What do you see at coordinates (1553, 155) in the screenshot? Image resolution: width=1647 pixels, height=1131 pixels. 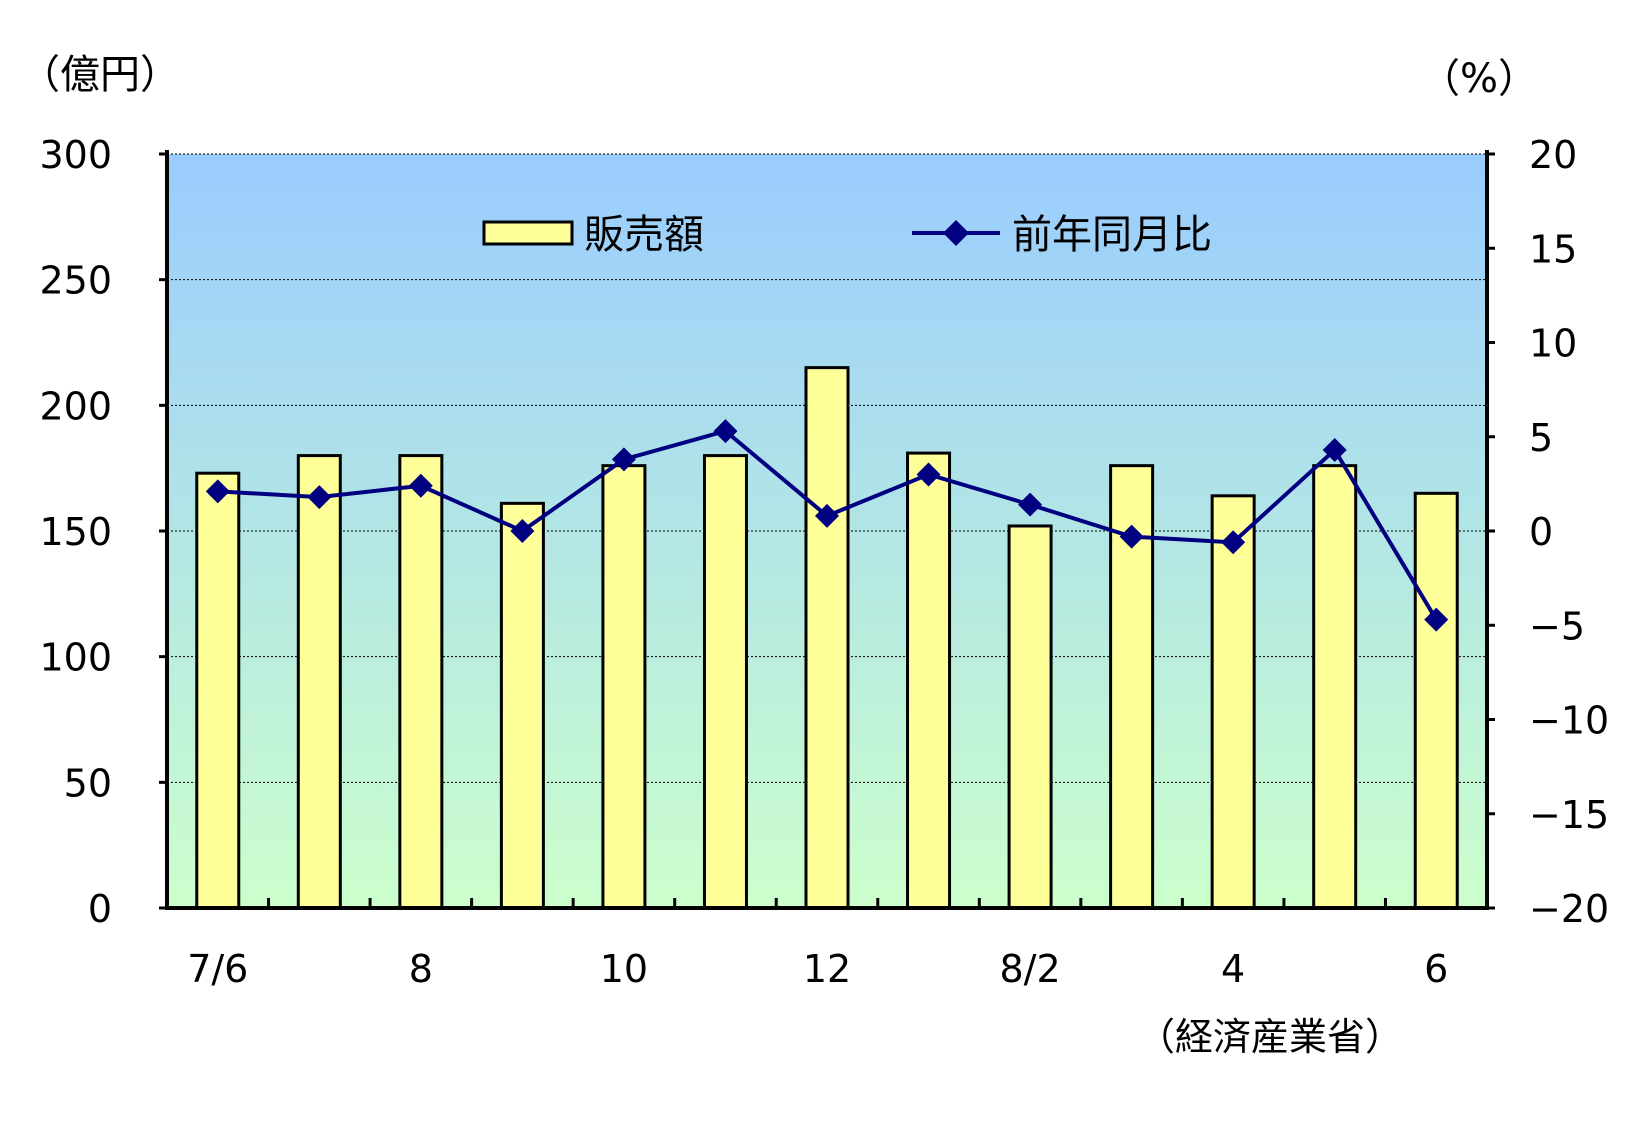 I see `right-tick-label: 20` at bounding box center [1553, 155].